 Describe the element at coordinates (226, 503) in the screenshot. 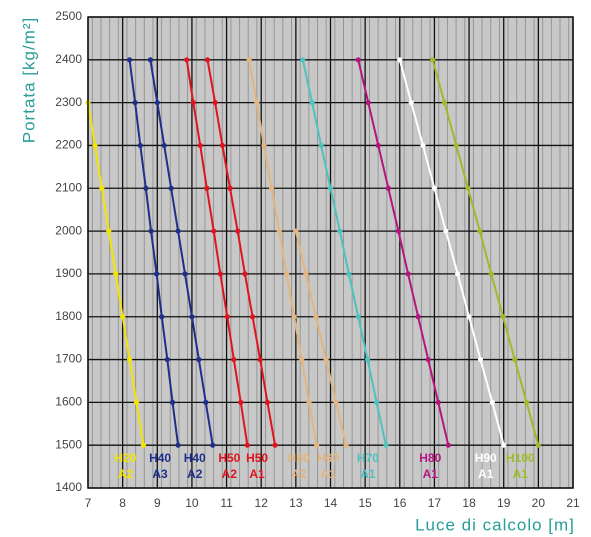

I see `x-tick-label: 11` at that location.